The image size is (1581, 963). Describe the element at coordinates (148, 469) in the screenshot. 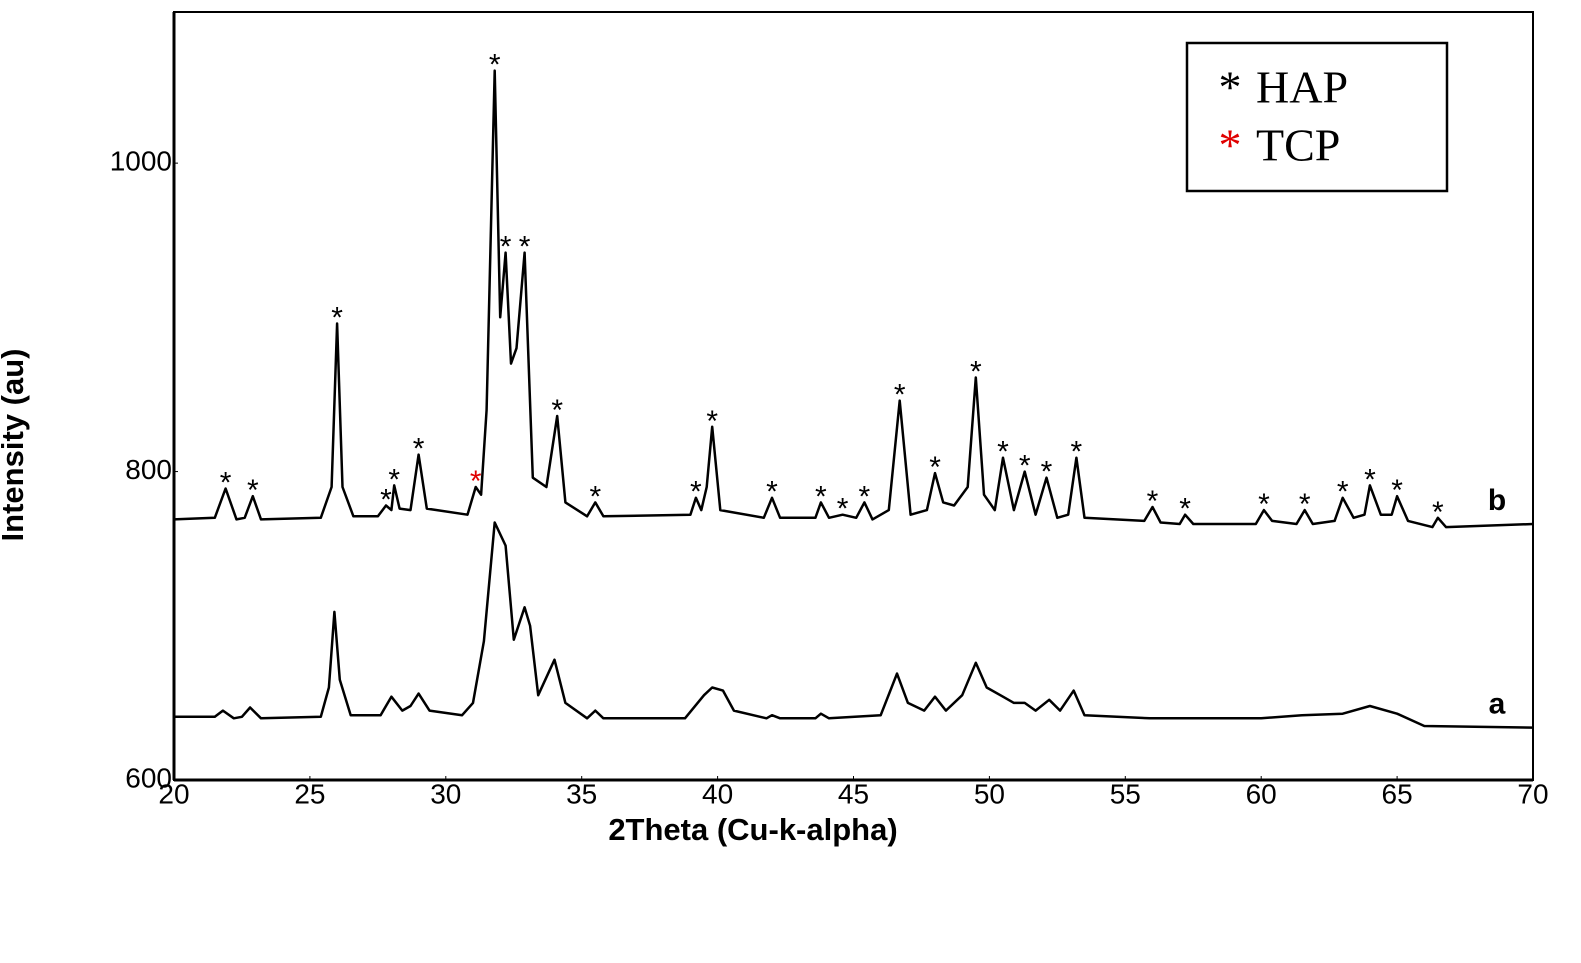

I see `y-tick-label: 800` at that location.